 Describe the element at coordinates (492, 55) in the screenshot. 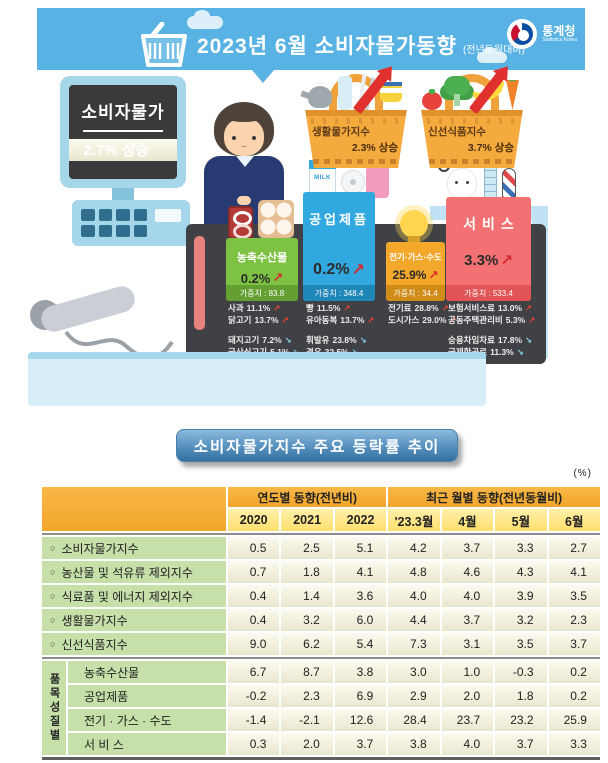

I see `cloud-icon` at that location.